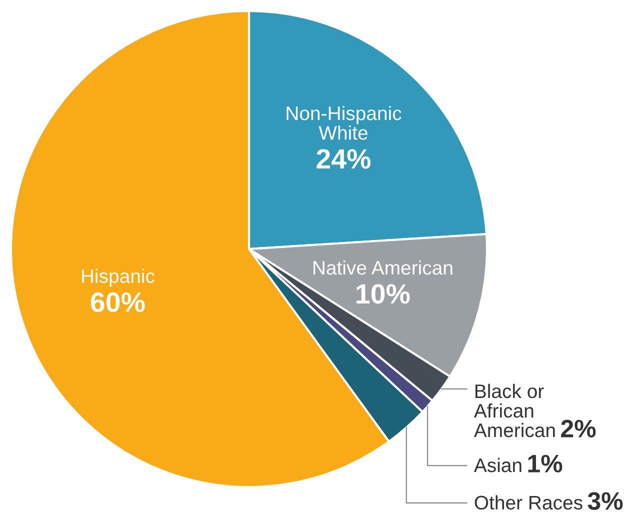 The image size is (633, 514). Describe the element at coordinates (383, 267) in the screenshot. I see `slice-label: Native American` at that location.